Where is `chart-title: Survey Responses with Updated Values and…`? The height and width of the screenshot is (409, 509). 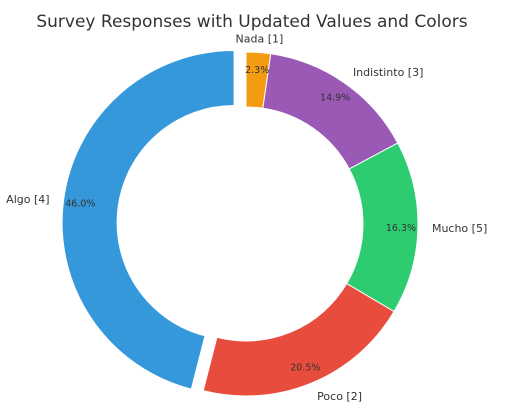
chart-title: Survey Responses with Updated Values and… is located at coordinates (251, 22).